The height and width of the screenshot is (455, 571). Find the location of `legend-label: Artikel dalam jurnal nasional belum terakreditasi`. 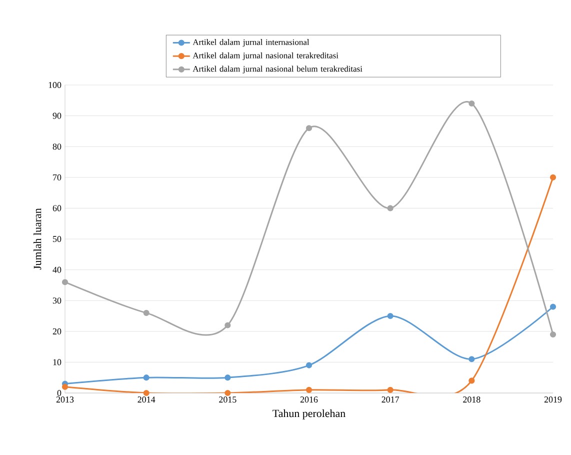

legend-label: Artikel dalam jurnal nasional belum terakreditasi is located at coordinates (277, 70).